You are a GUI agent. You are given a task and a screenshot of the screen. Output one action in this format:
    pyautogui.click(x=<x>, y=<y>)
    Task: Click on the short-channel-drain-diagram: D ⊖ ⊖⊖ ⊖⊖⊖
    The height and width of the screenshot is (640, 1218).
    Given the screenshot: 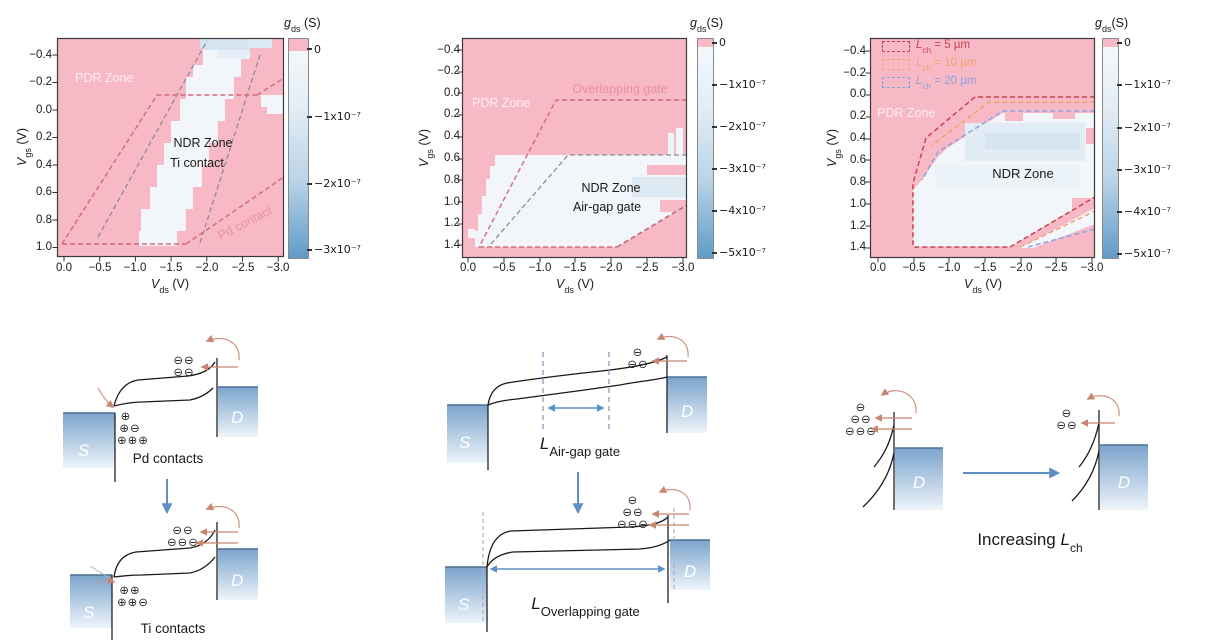 What is the action you would take?
    pyautogui.click(x=894, y=449)
    